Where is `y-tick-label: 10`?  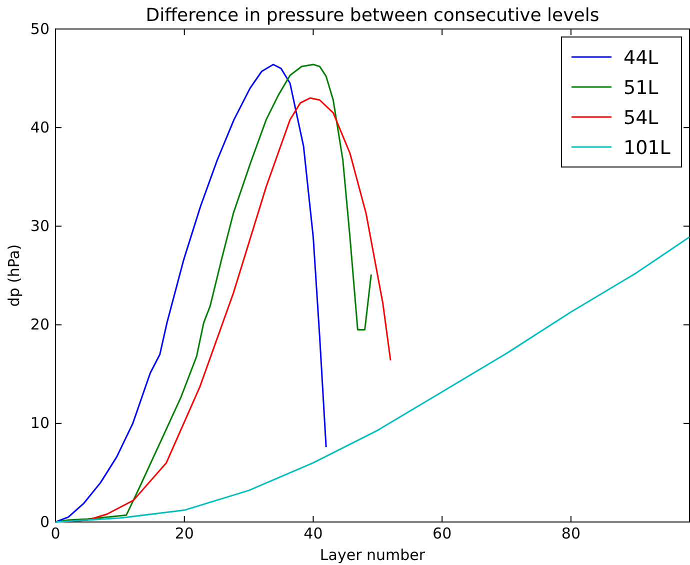 y-tick-label: 10 is located at coordinates (40, 423).